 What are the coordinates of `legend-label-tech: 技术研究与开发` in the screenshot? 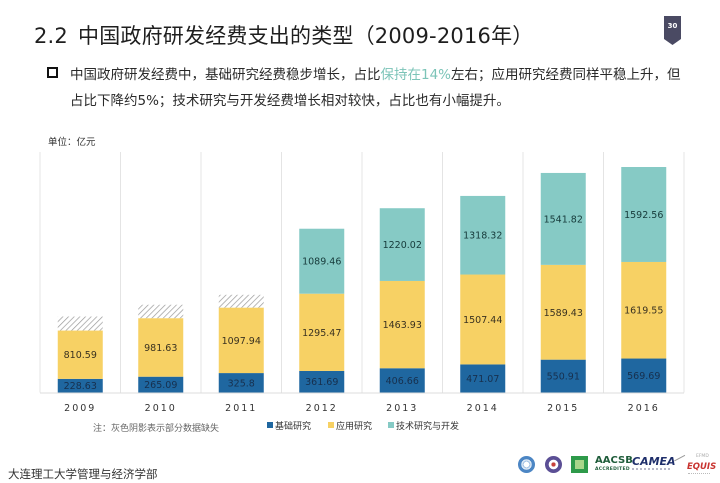 It's located at (427, 426).